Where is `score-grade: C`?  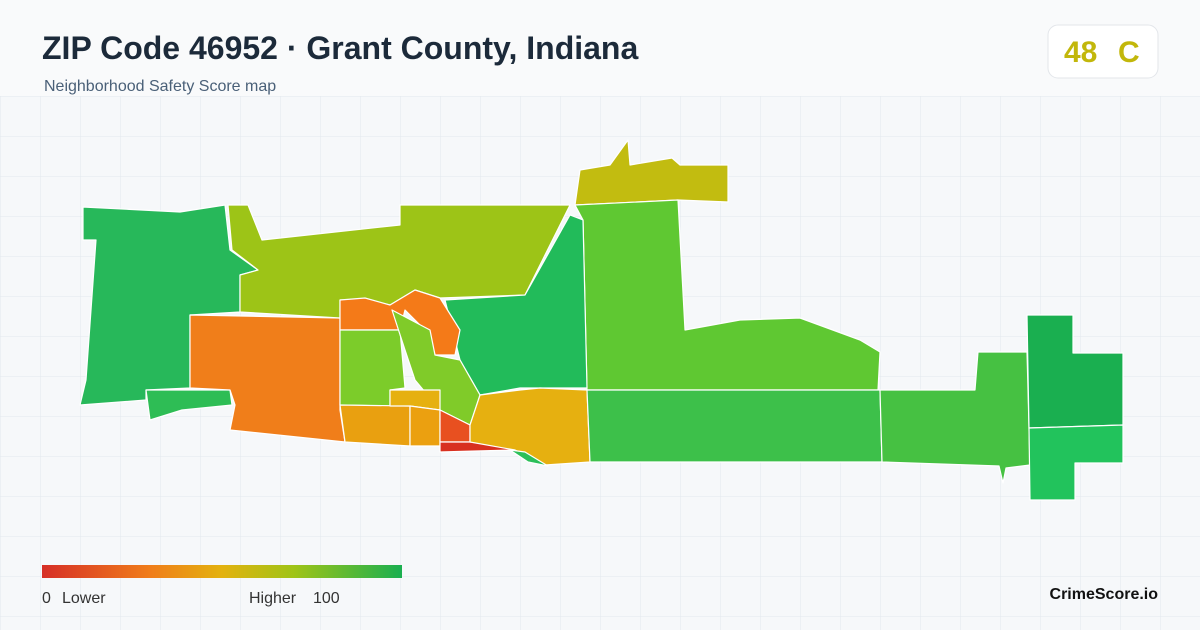 score-grade: C is located at coordinates (1129, 52).